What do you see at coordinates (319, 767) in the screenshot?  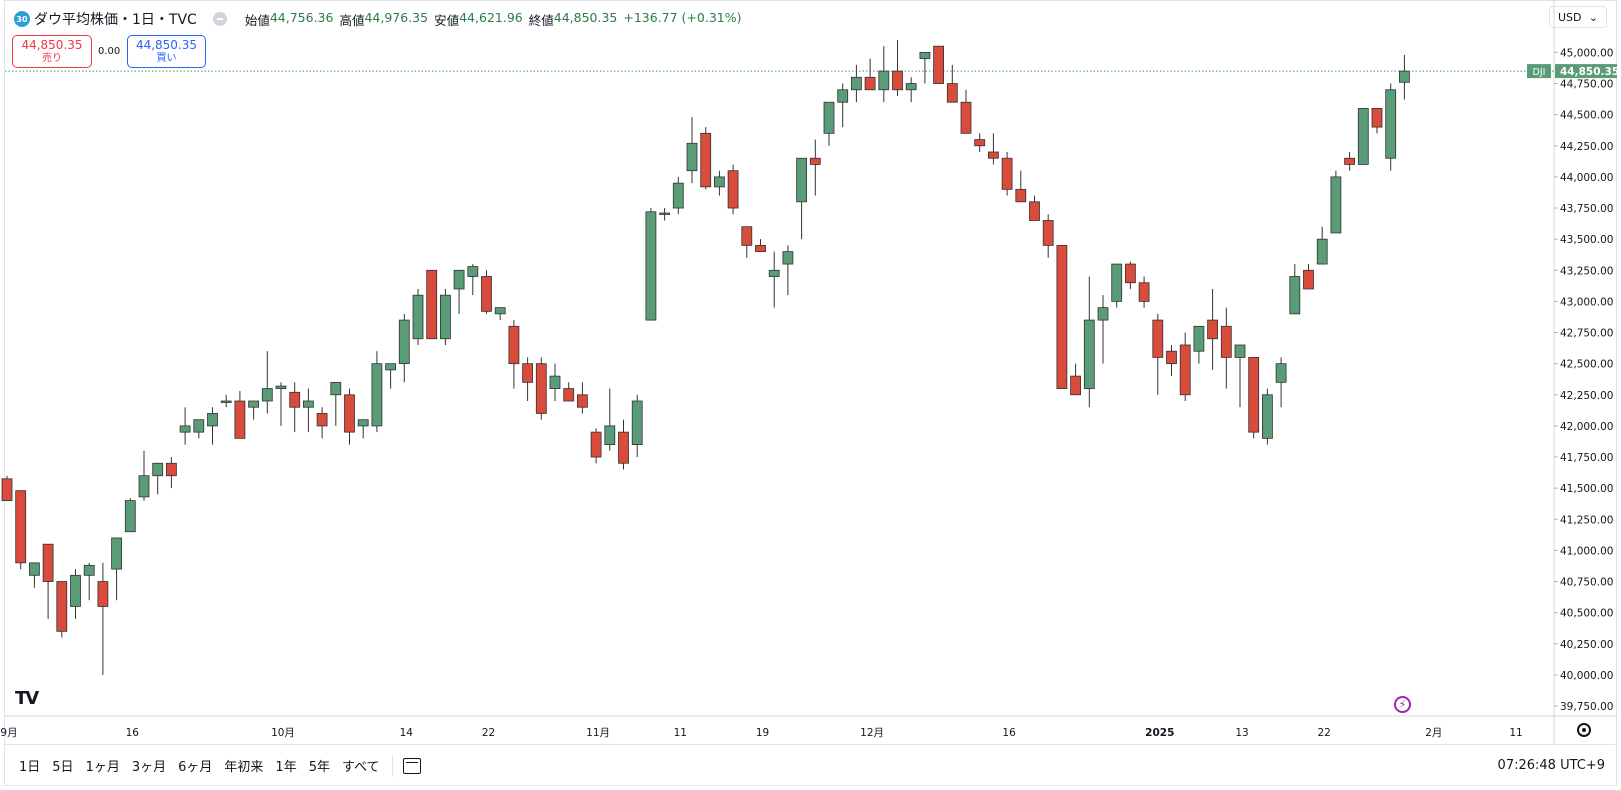 I see `range-button: 5年` at bounding box center [319, 767].